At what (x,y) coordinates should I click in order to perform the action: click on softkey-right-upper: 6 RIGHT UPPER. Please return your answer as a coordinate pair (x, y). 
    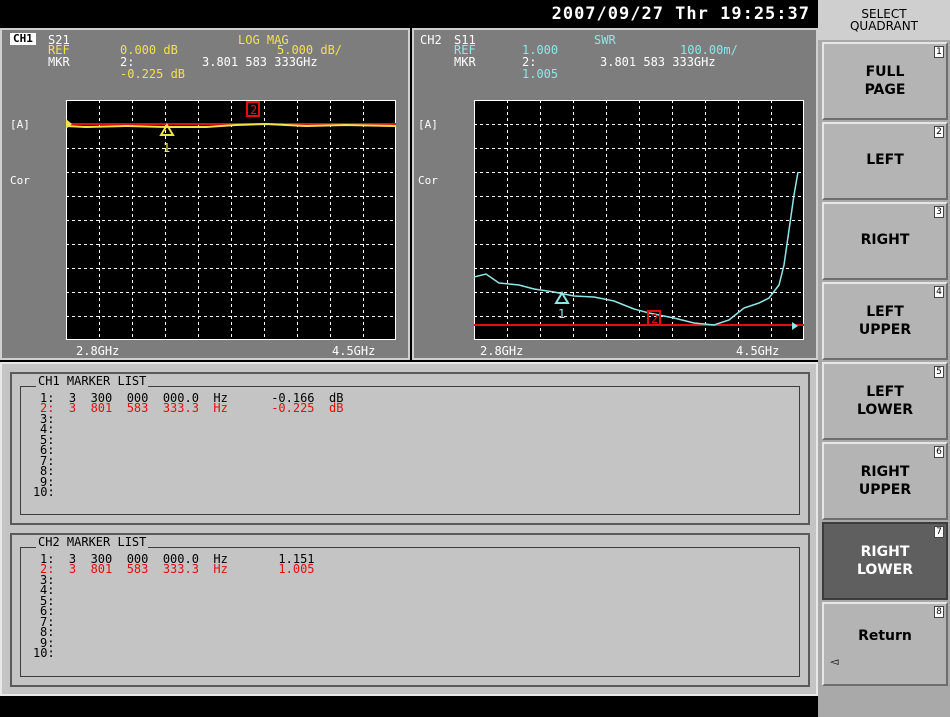
    Looking at the image, I should click on (885, 481).